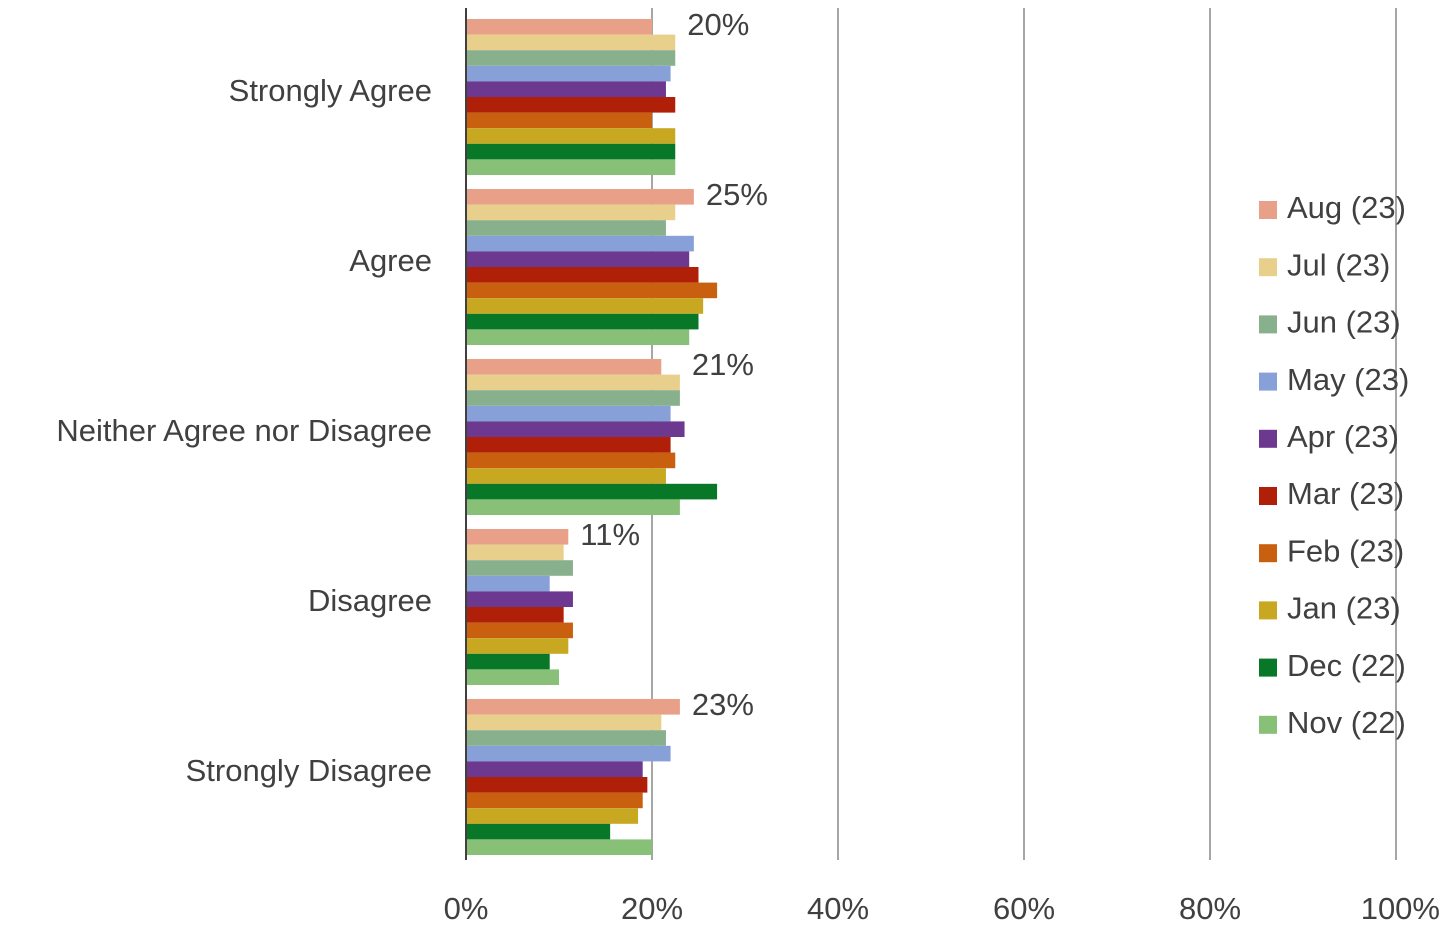 This screenshot has height=925, width=1446. What do you see at coordinates (1024, 908) in the screenshot?
I see `x-tick-label: 60%` at bounding box center [1024, 908].